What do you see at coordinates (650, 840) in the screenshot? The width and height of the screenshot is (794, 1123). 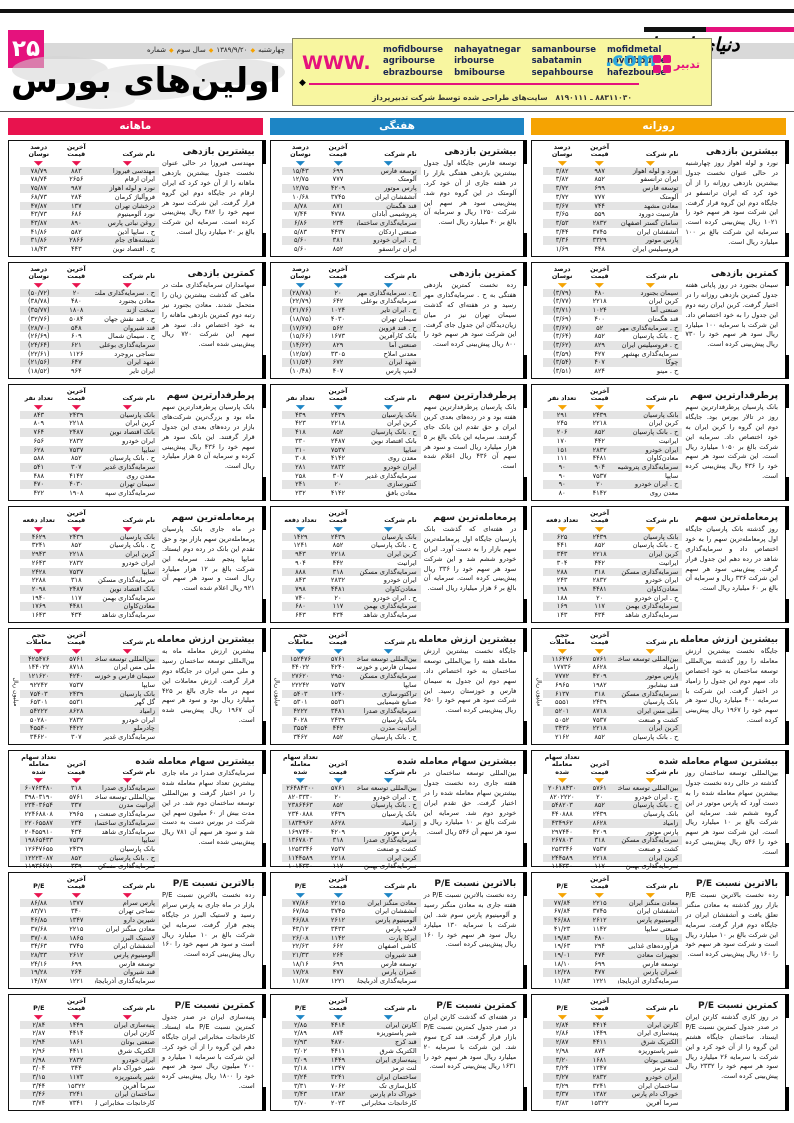 I see `company-name-cell: سرمایه‌گذاری مسکن` at bounding box center [650, 840].